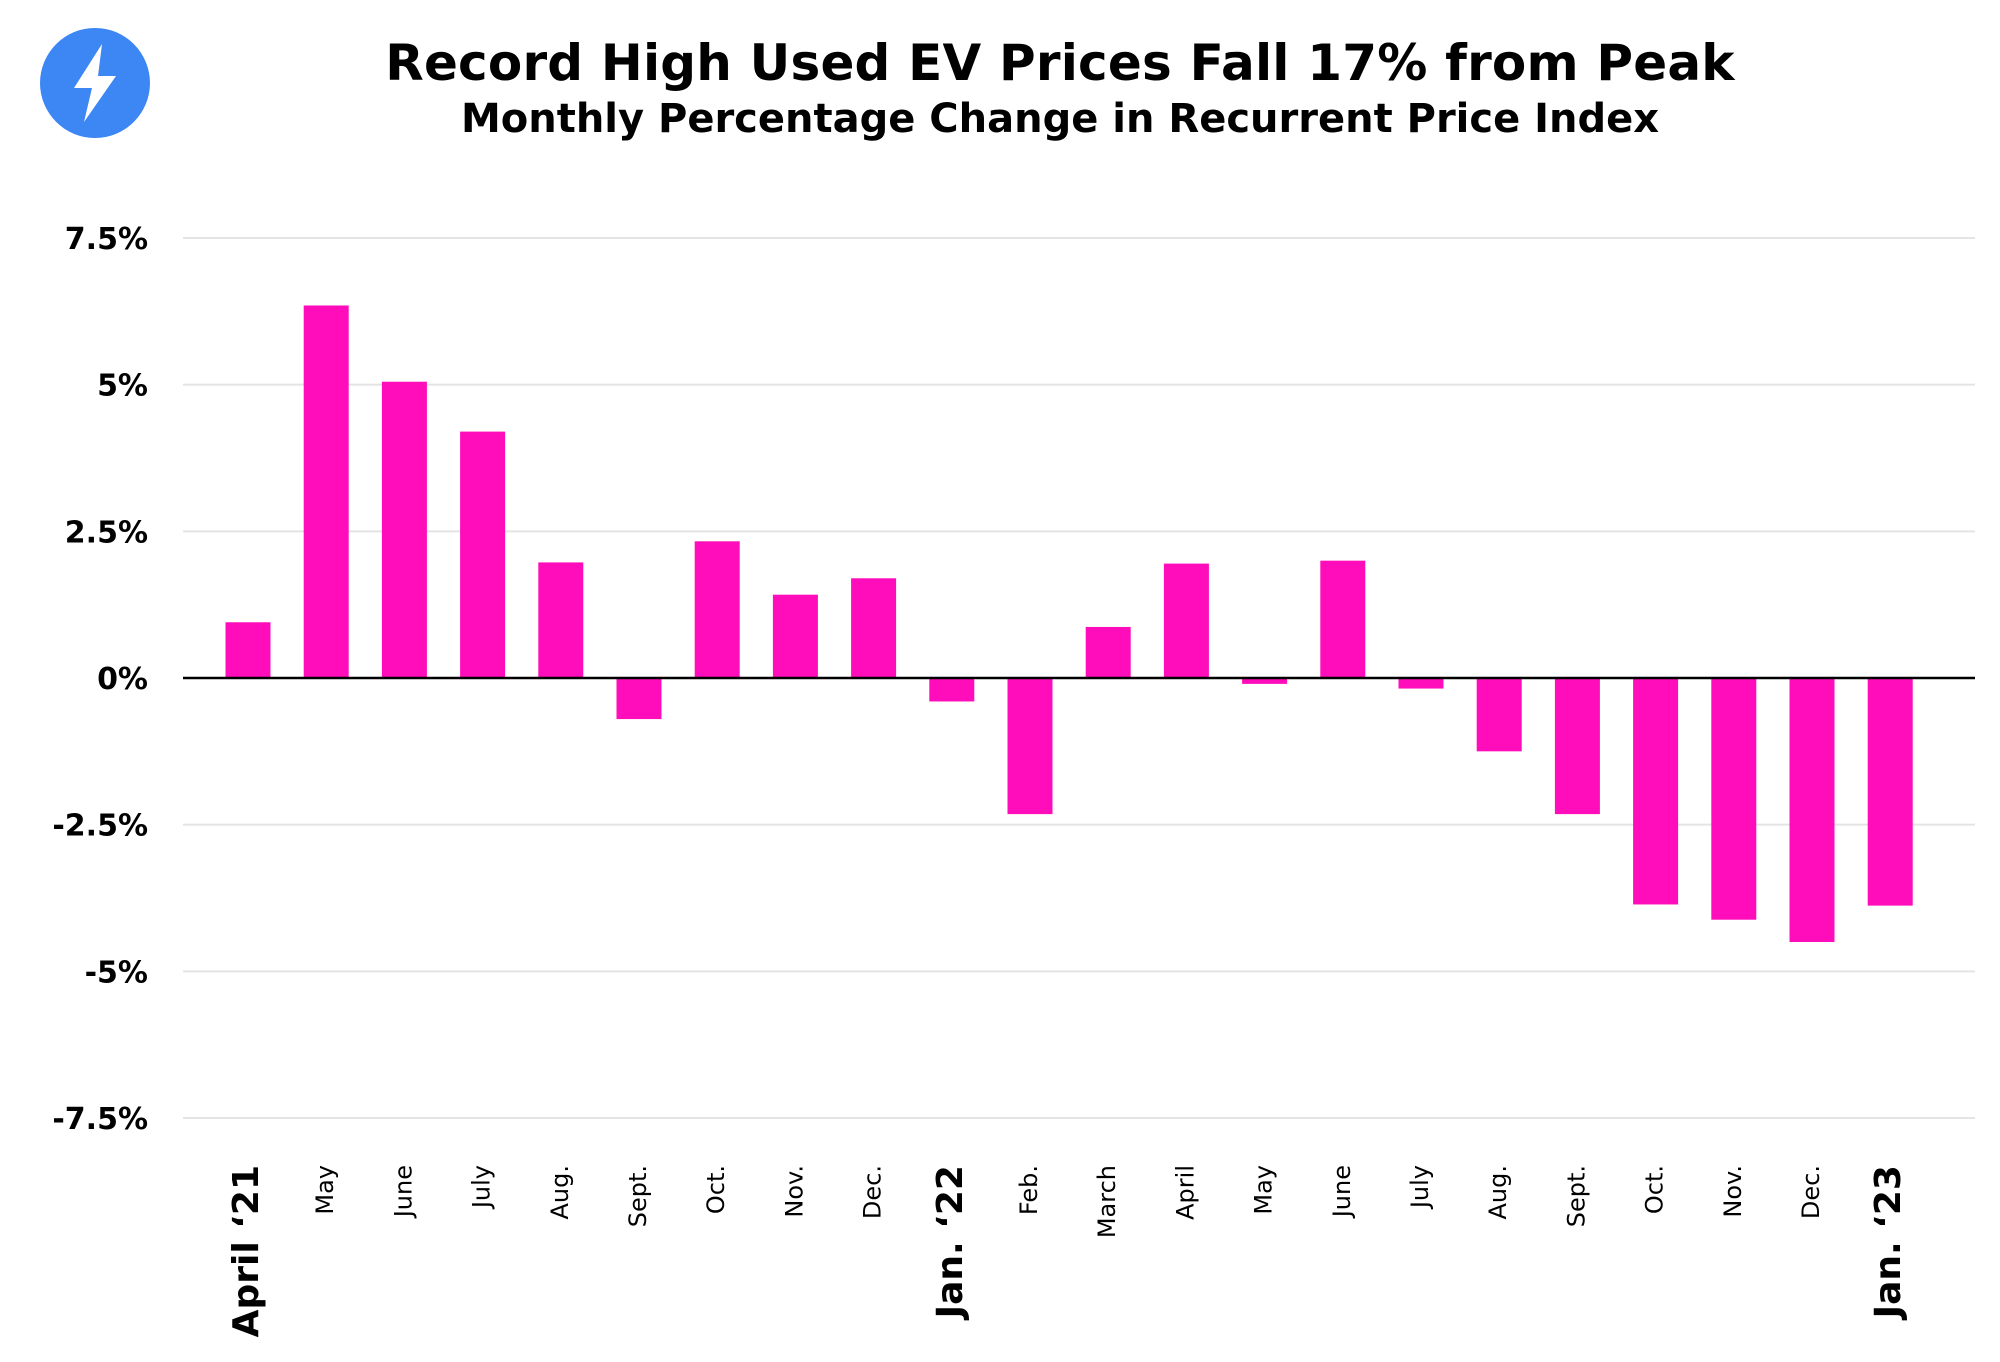  I want to click on lightning-bolt-icon, so click(95, 83).